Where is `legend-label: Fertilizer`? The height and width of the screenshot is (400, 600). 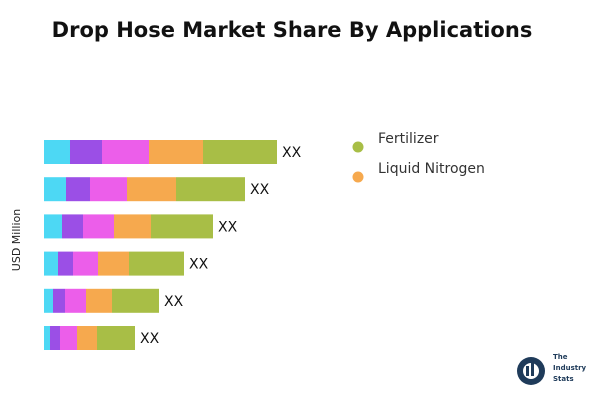 legend-label: Fertilizer is located at coordinates (408, 139).